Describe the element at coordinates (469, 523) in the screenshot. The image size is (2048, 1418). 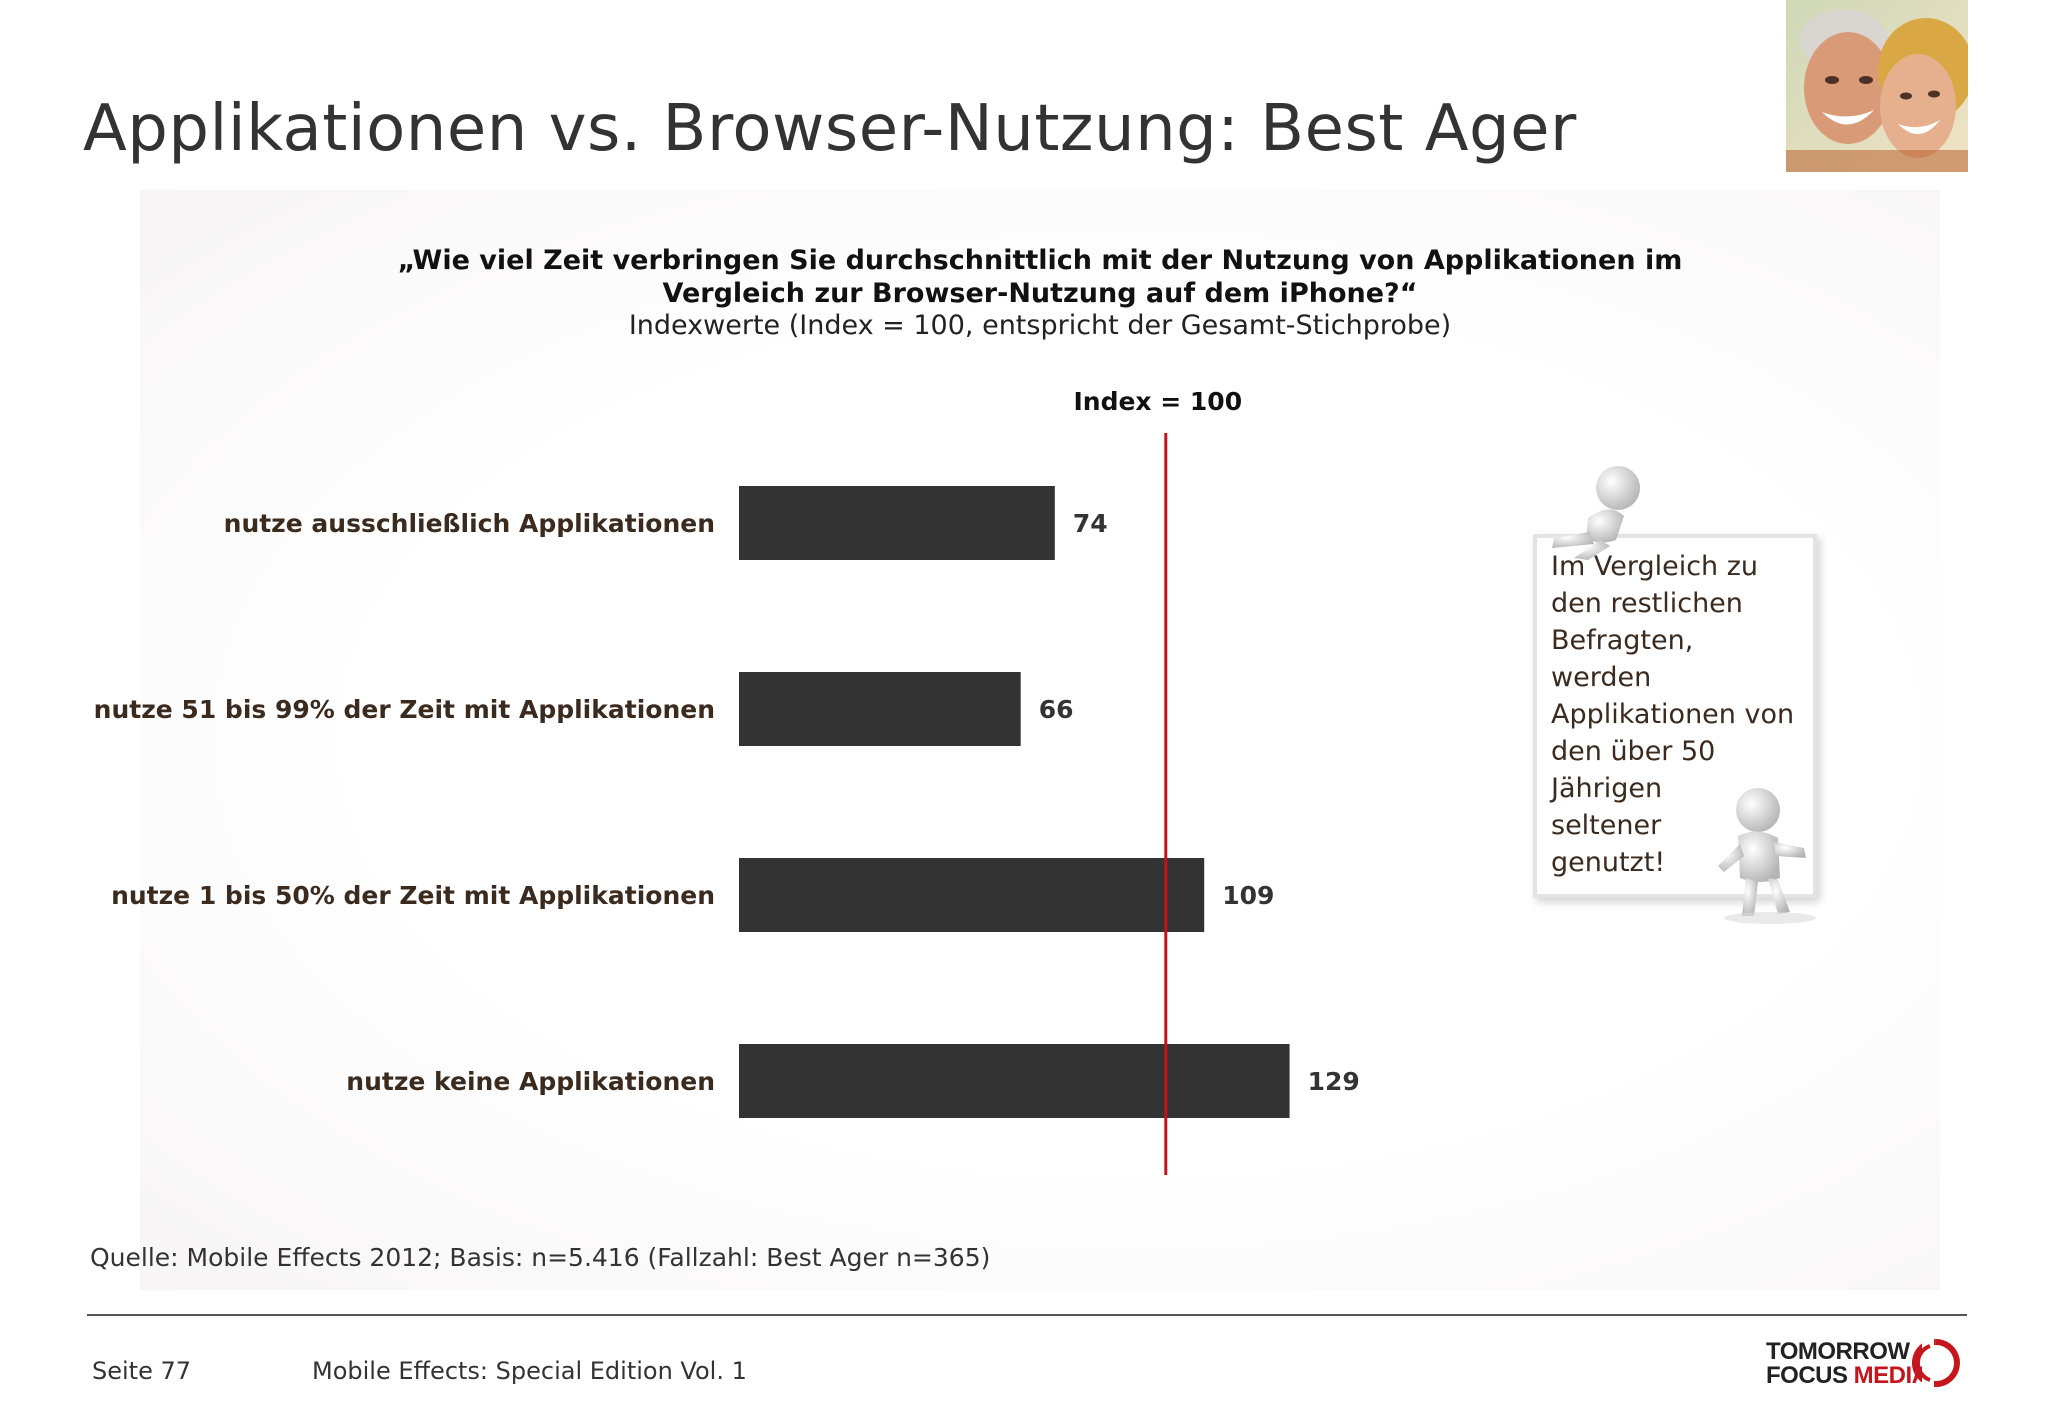
I see `category-label: nutze ausschließlich Applikationen` at that location.